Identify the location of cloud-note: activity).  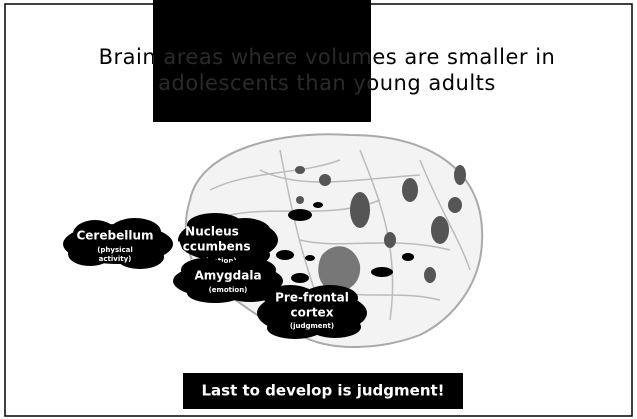
(115, 259).